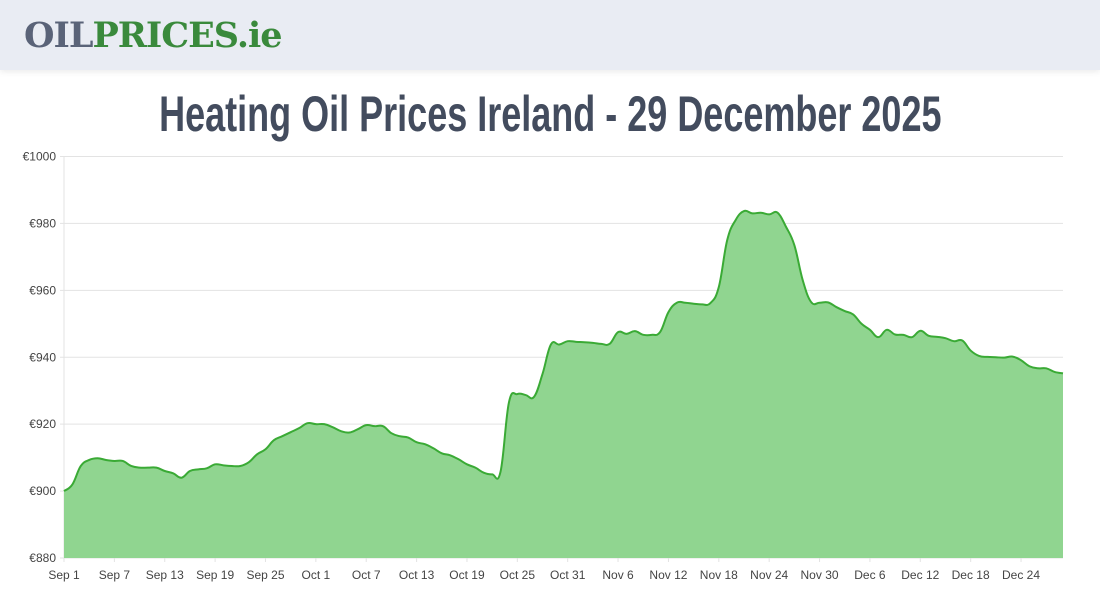 Image resolution: width=1100 pixels, height=600 pixels. What do you see at coordinates (42, 223) in the screenshot?
I see `y-tick-label: €980` at bounding box center [42, 223].